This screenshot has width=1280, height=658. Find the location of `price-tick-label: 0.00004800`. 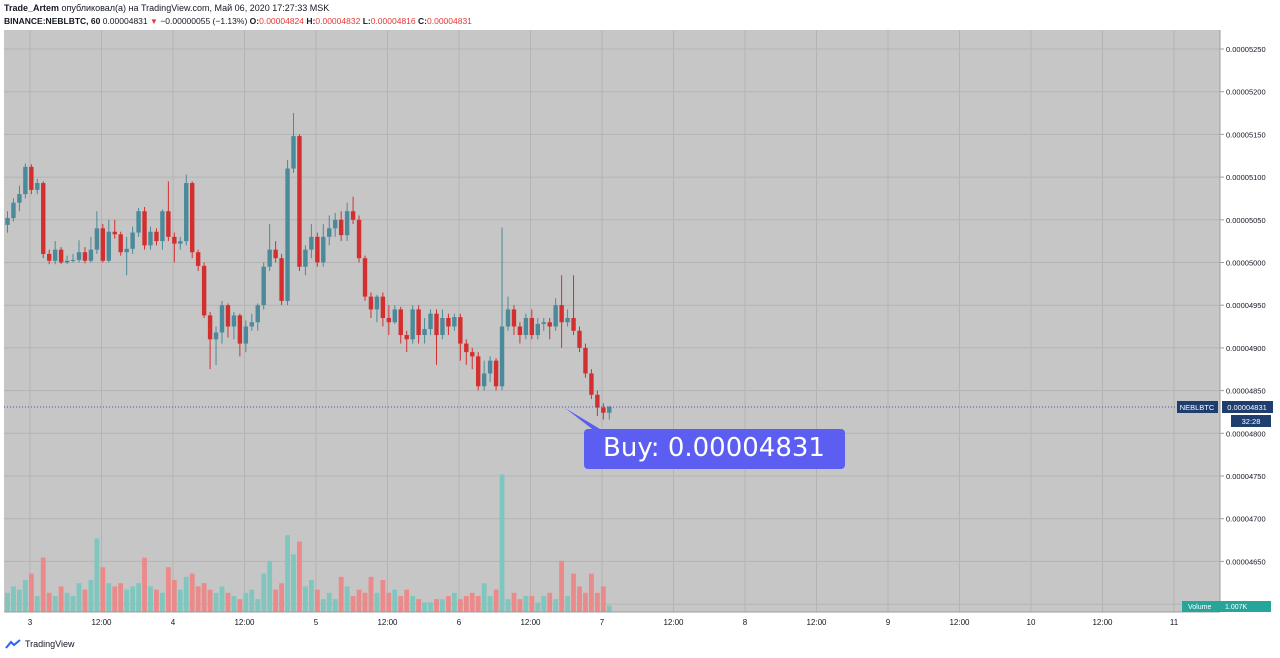

price-tick-label: 0.00004800 is located at coordinates (1246, 433).